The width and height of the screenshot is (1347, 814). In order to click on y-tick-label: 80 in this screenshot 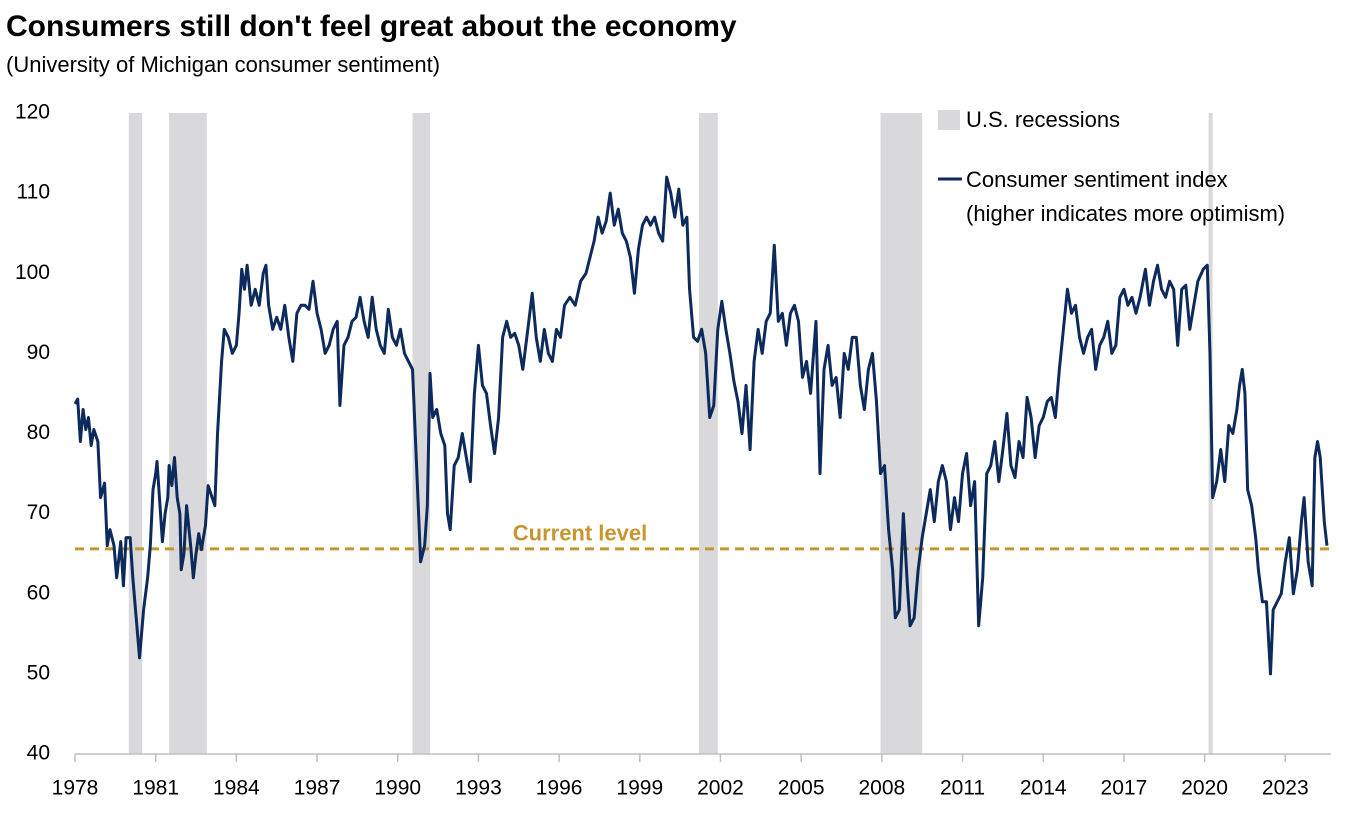, I will do `click(38, 432)`.